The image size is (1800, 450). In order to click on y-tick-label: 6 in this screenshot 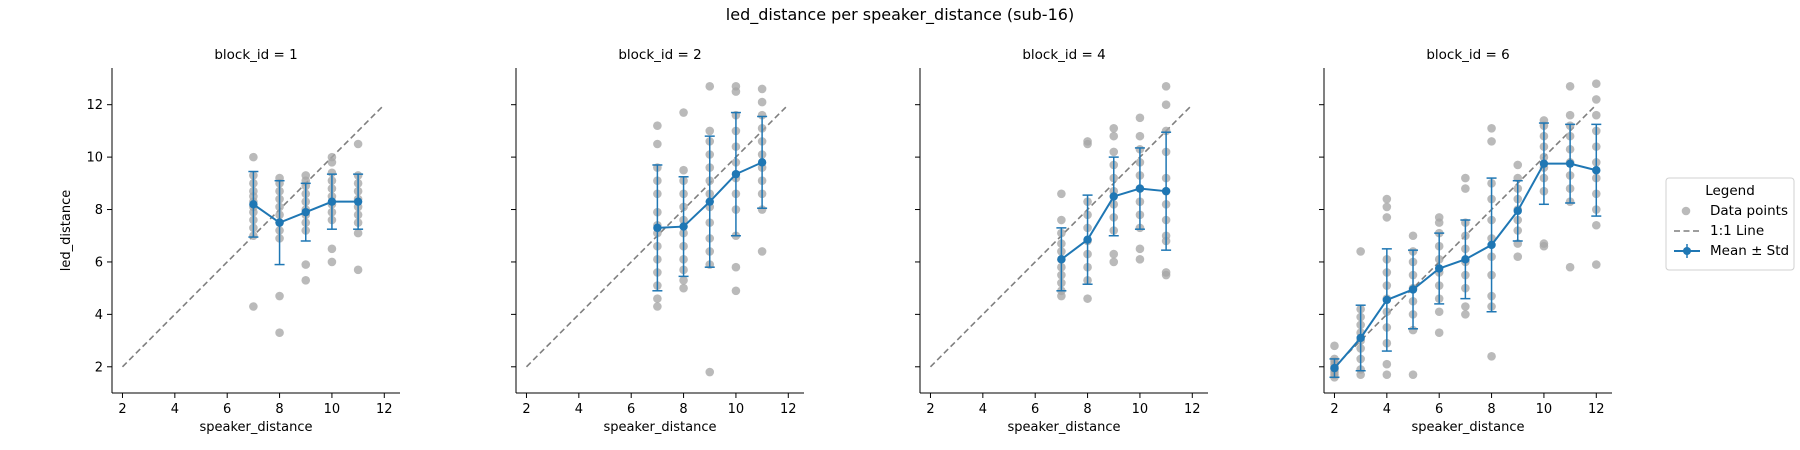, I will do `click(99, 262)`.